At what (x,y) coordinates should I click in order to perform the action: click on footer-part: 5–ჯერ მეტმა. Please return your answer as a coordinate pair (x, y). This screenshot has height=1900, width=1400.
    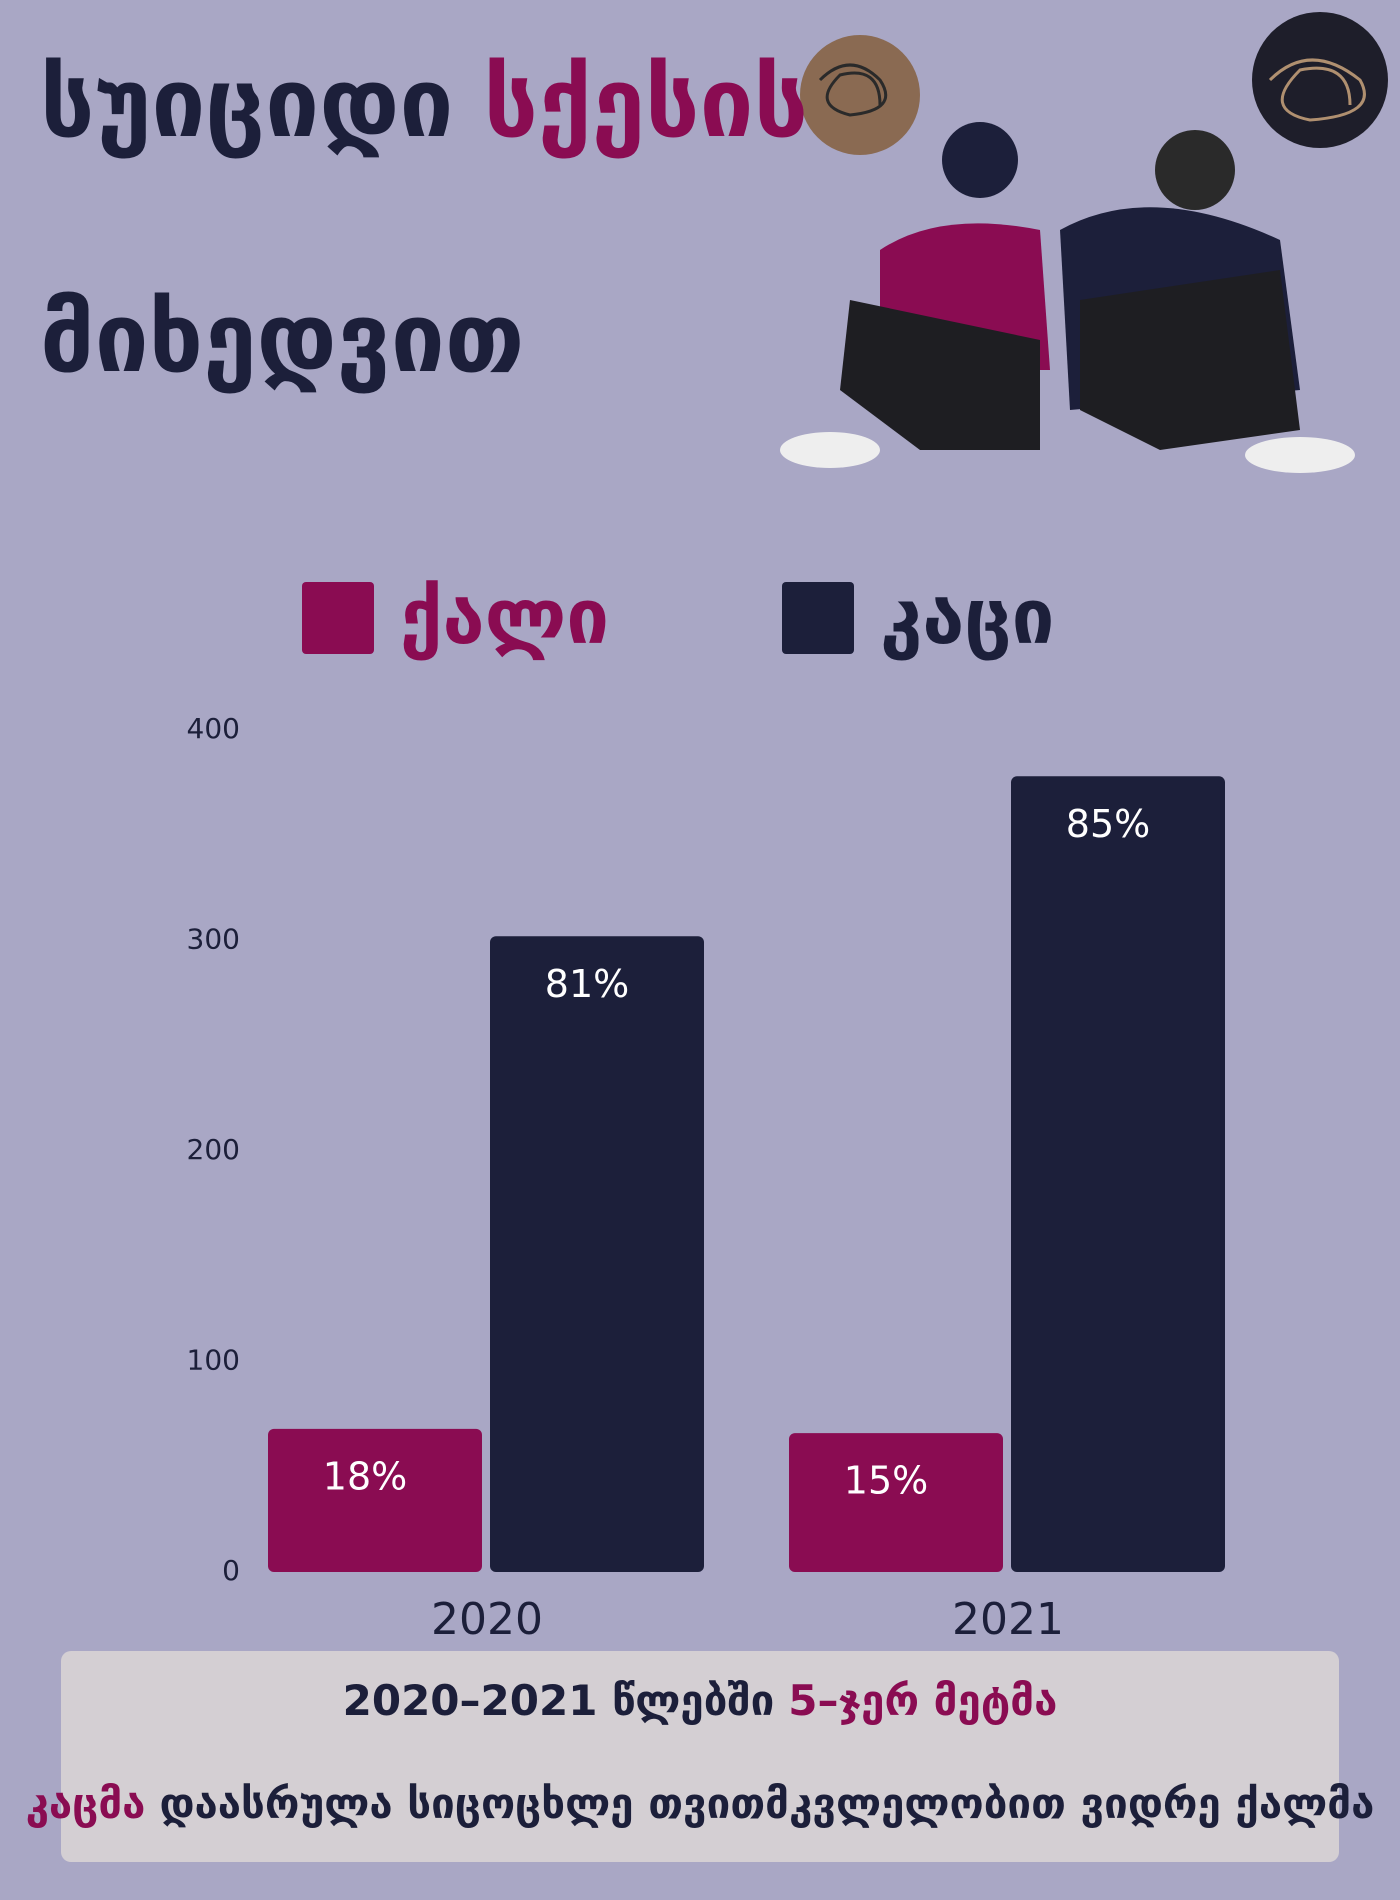
    Looking at the image, I should click on (922, 1700).